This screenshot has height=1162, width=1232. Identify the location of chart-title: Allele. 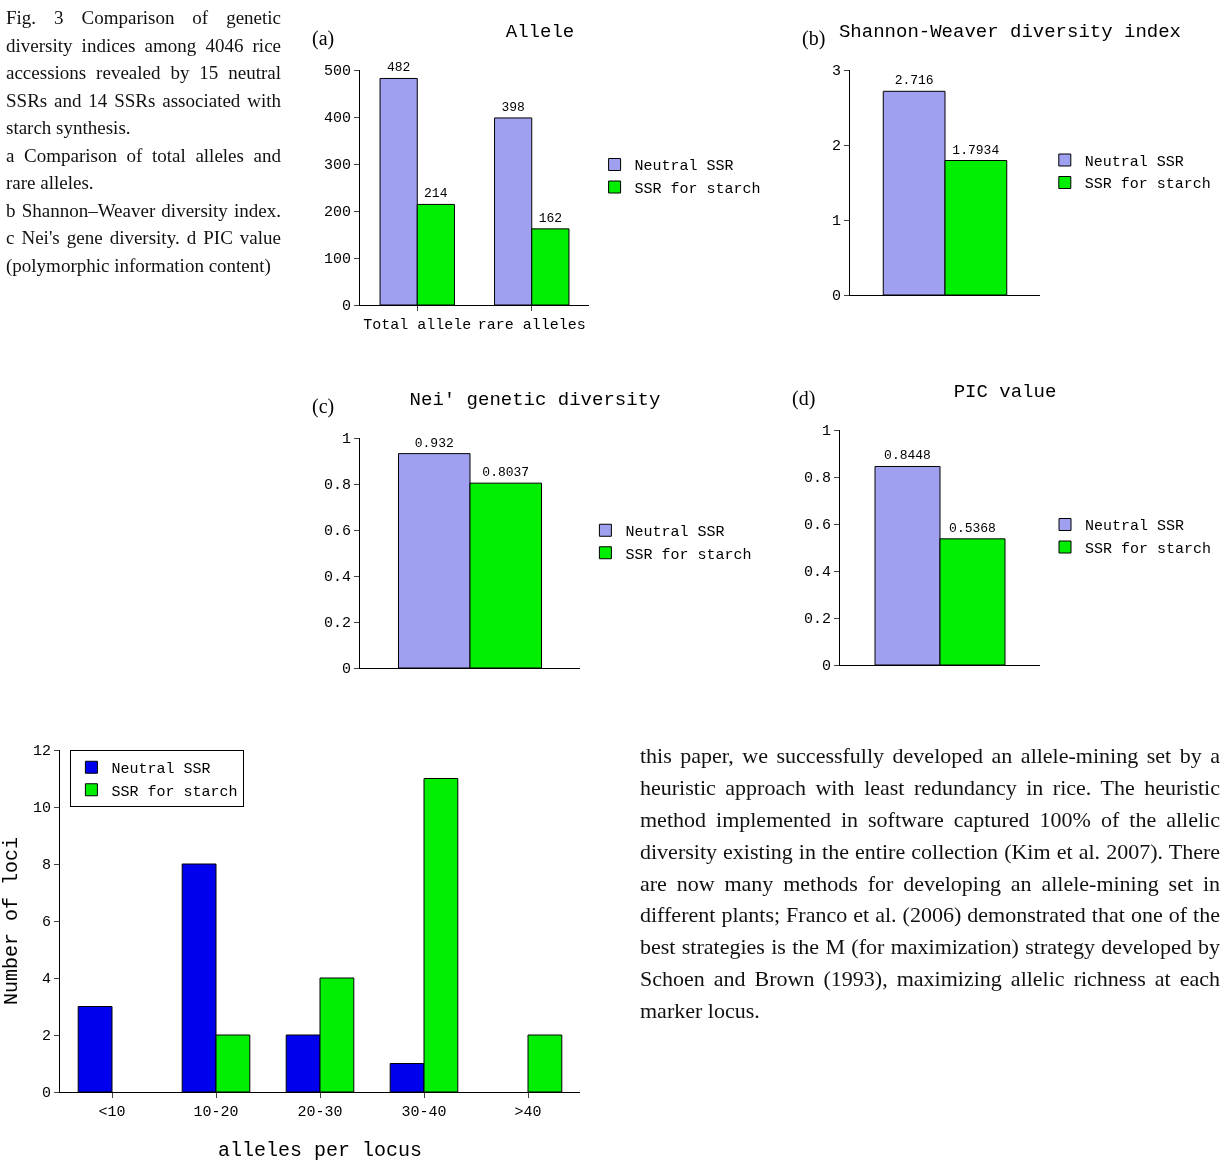
(540, 32).